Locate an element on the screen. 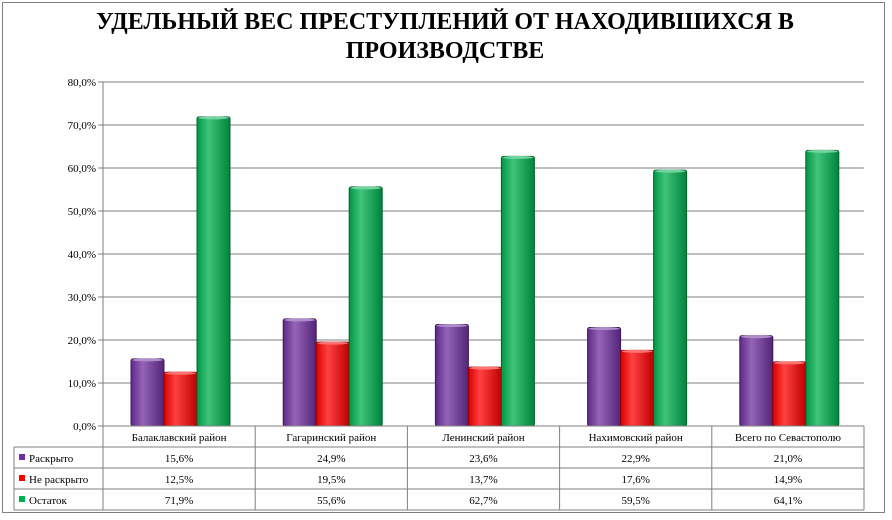 The height and width of the screenshot is (520, 892). data-label: 21,0% is located at coordinates (788, 459).